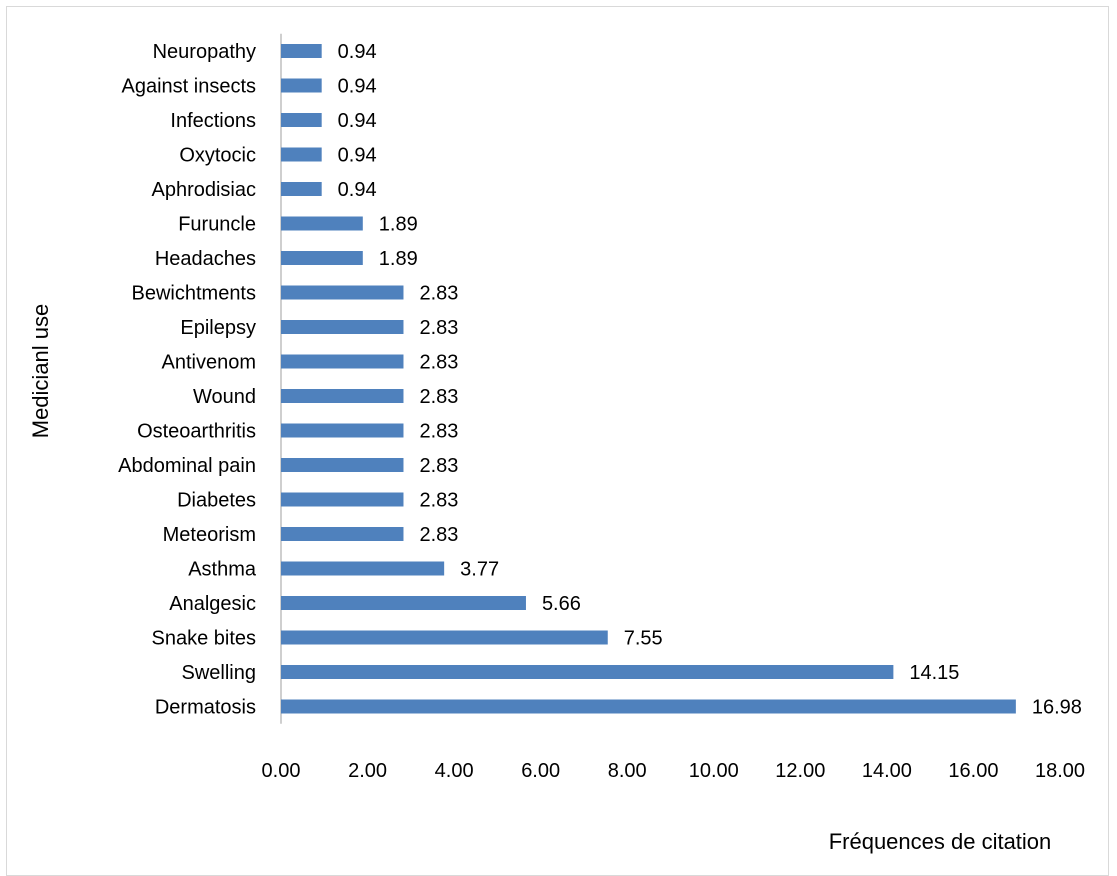  Describe the element at coordinates (648, 706) in the screenshot. I see `bar-dermatosis` at that location.